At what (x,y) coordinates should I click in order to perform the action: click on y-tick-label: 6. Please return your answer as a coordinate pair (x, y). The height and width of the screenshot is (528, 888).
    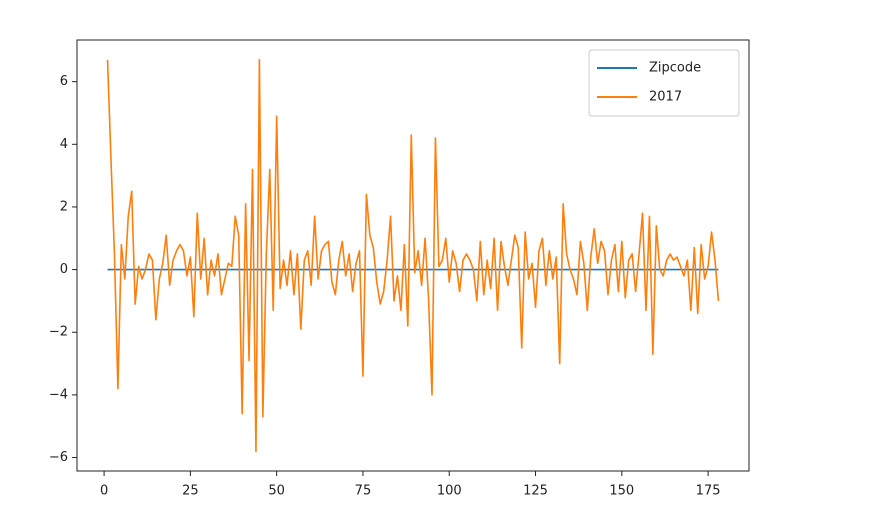
    Looking at the image, I should click on (64, 81).